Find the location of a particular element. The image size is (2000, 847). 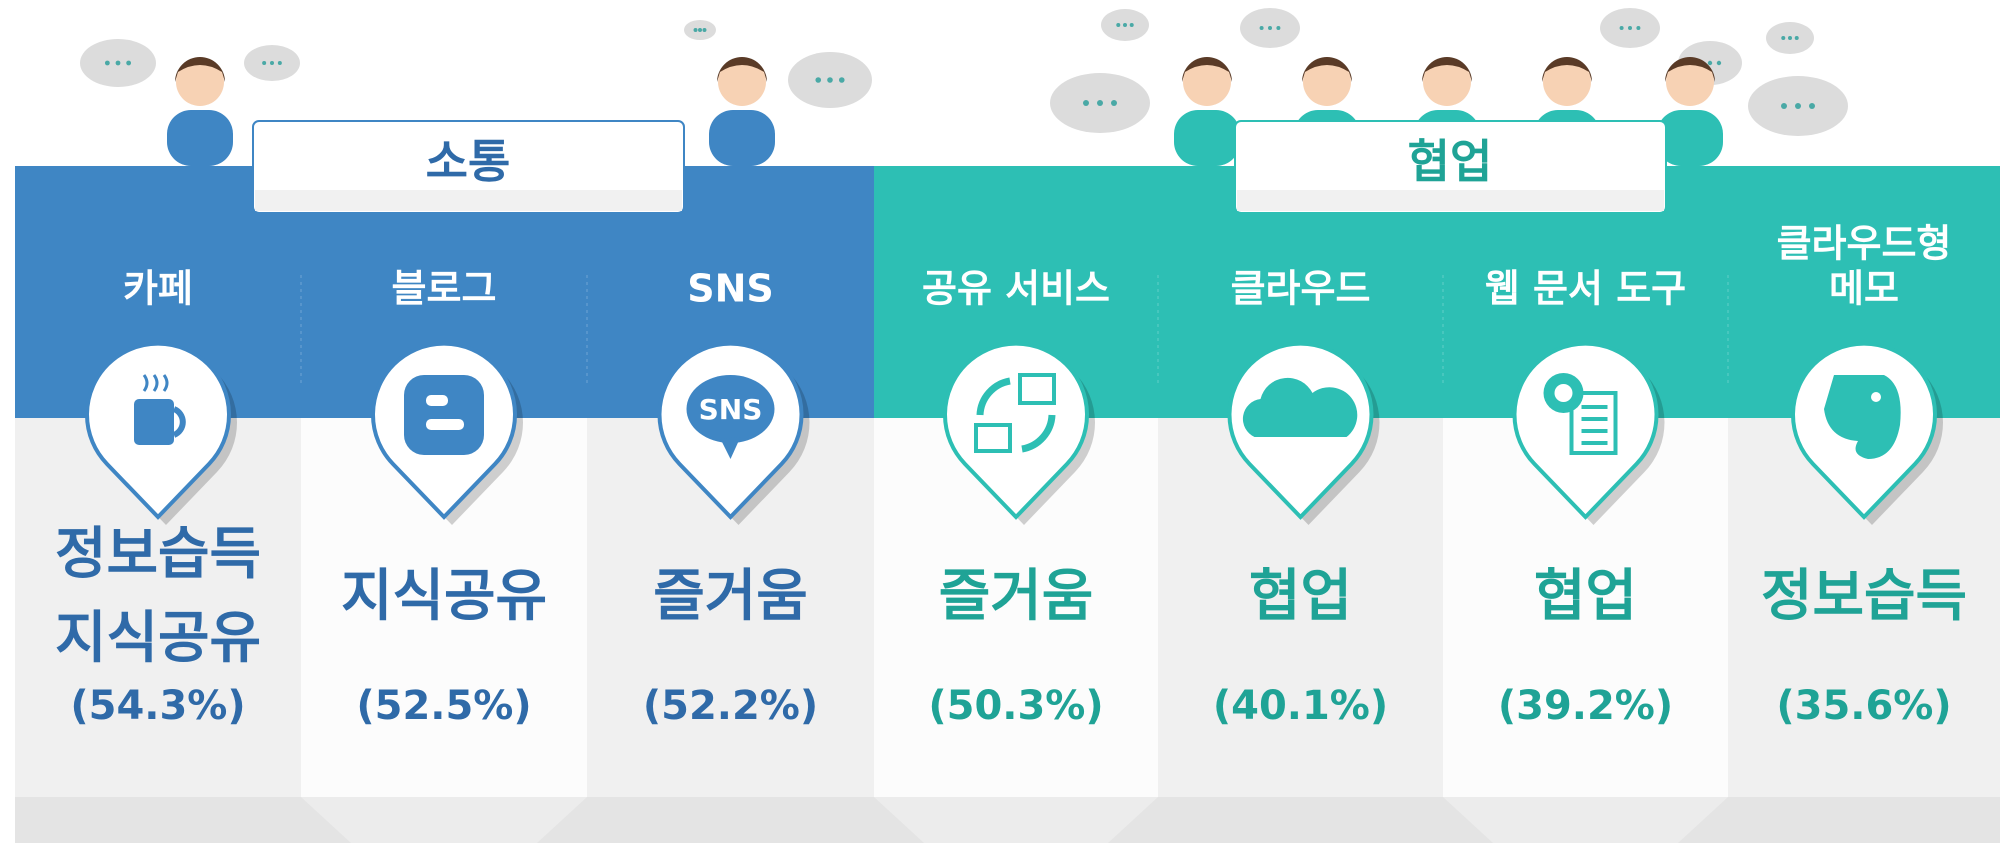

item-name: 블로그 is located at coordinates (444, 289).